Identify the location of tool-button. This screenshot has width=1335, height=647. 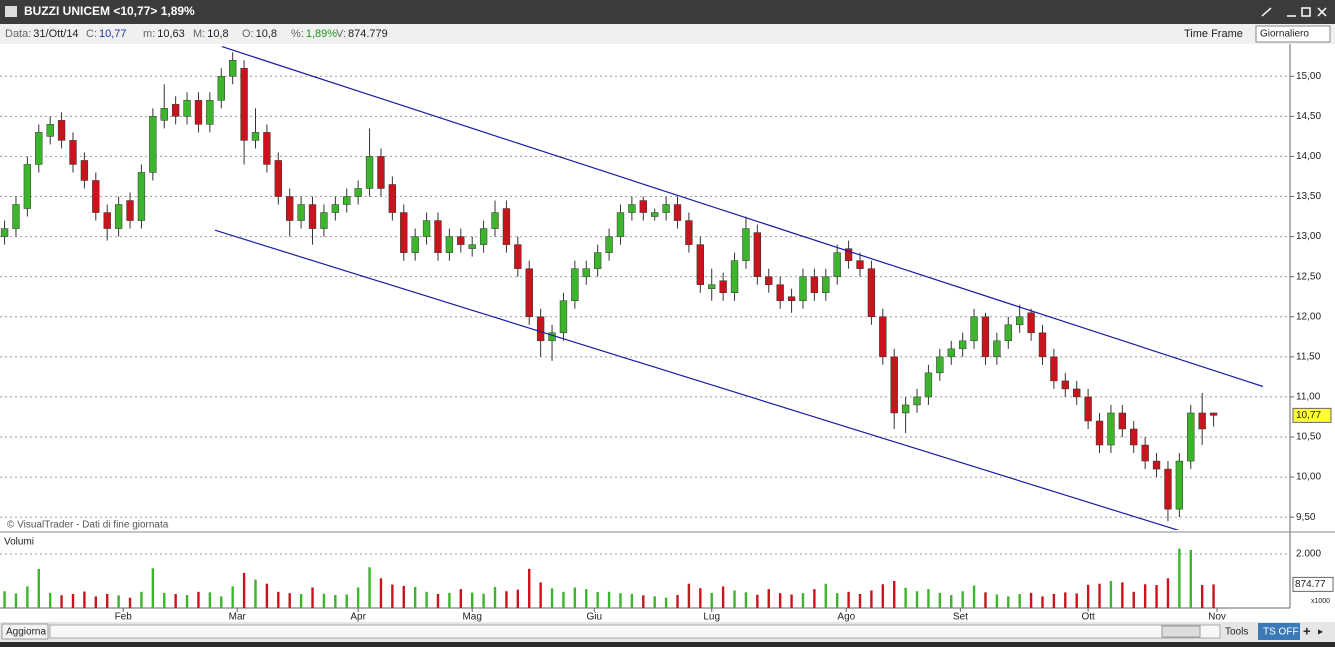
(1266, 12).